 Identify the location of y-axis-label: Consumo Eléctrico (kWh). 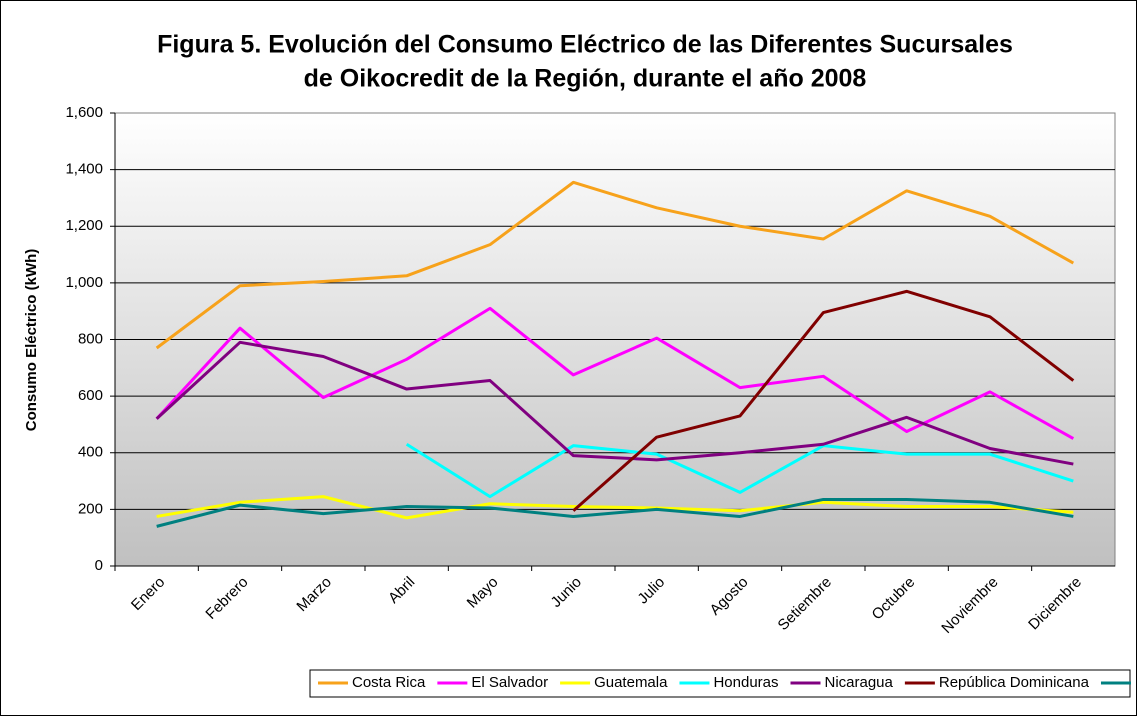
(31, 340).